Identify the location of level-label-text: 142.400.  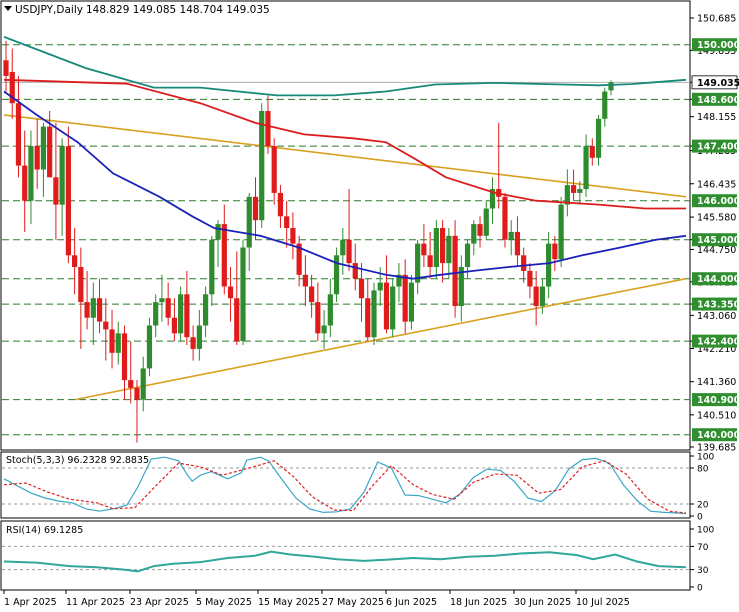
(718, 342).